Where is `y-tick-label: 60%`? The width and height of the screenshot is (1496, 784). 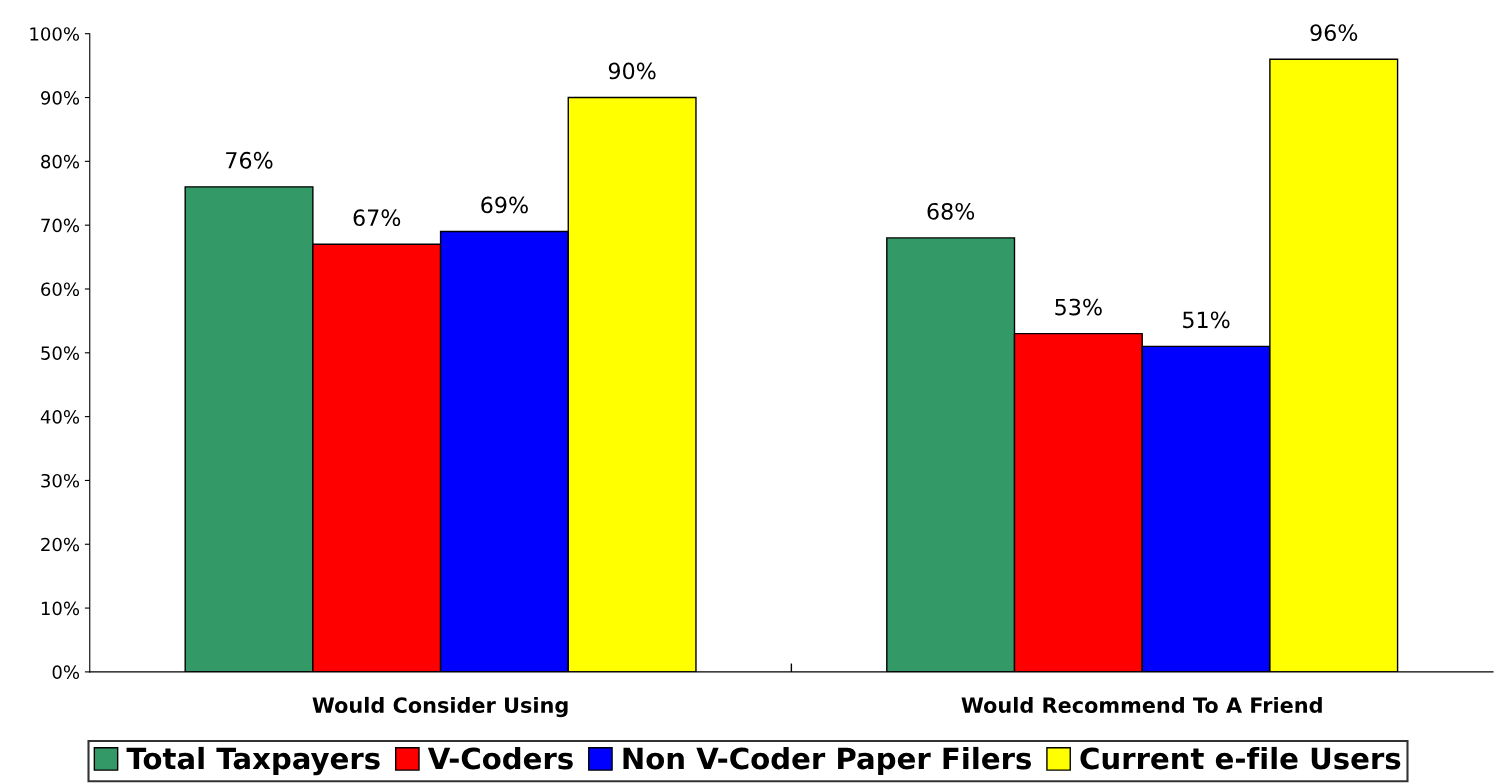
y-tick-label: 60% is located at coordinates (60, 289).